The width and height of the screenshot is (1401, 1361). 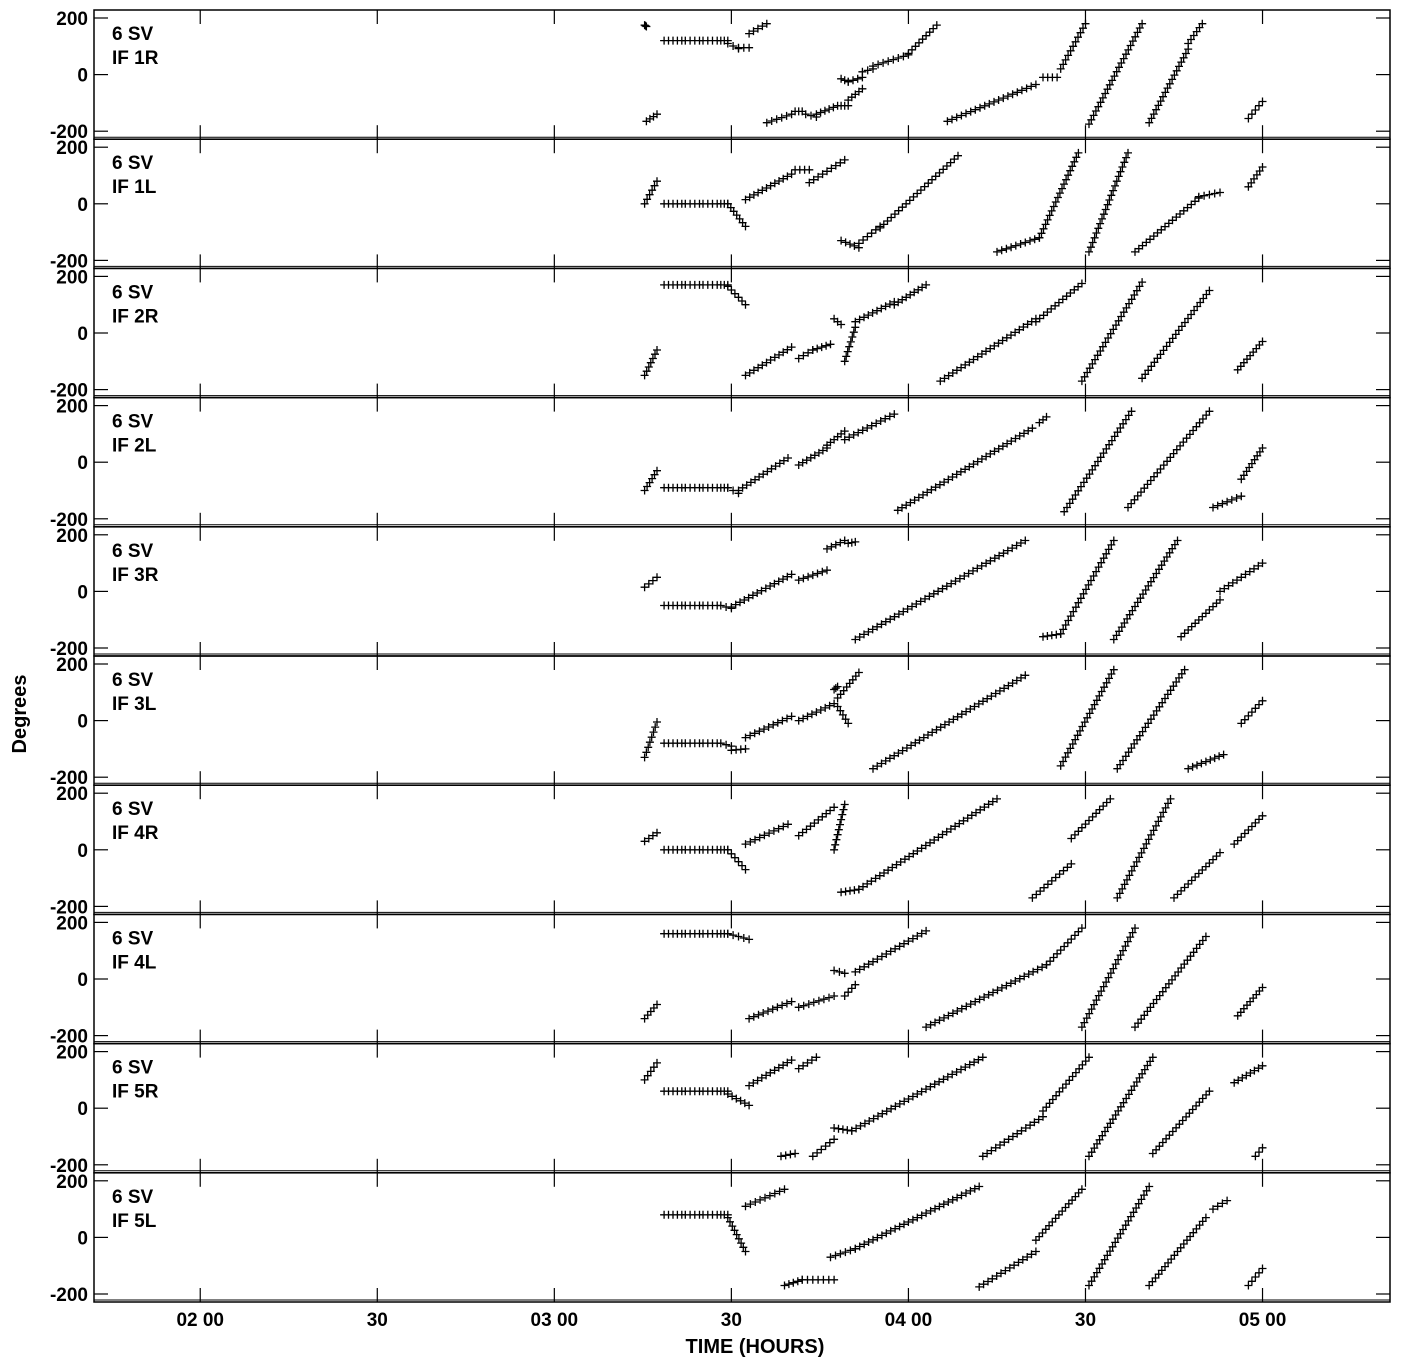 What do you see at coordinates (135, 833) in the screenshot?
I see `panel-label-line2: IF 4R` at bounding box center [135, 833].